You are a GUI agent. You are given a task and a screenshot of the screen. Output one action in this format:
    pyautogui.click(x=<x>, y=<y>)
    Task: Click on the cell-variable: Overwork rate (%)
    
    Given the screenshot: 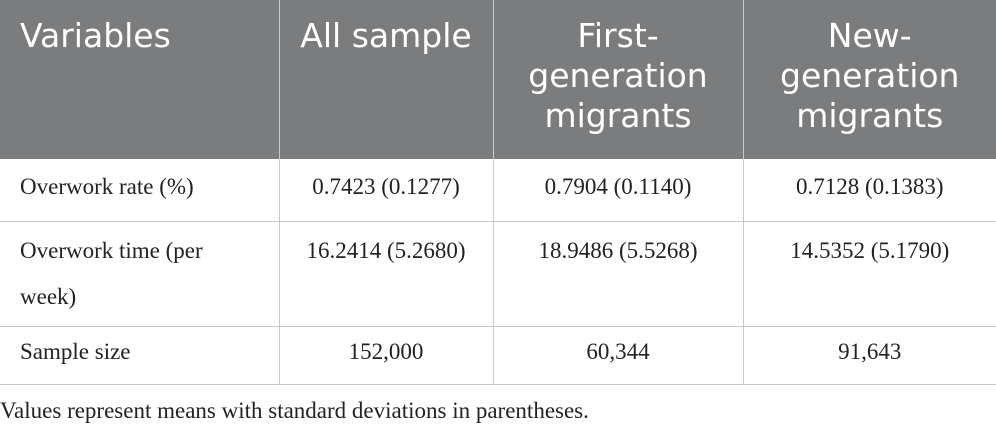 What is the action you would take?
    pyautogui.click(x=140, y=190)
    